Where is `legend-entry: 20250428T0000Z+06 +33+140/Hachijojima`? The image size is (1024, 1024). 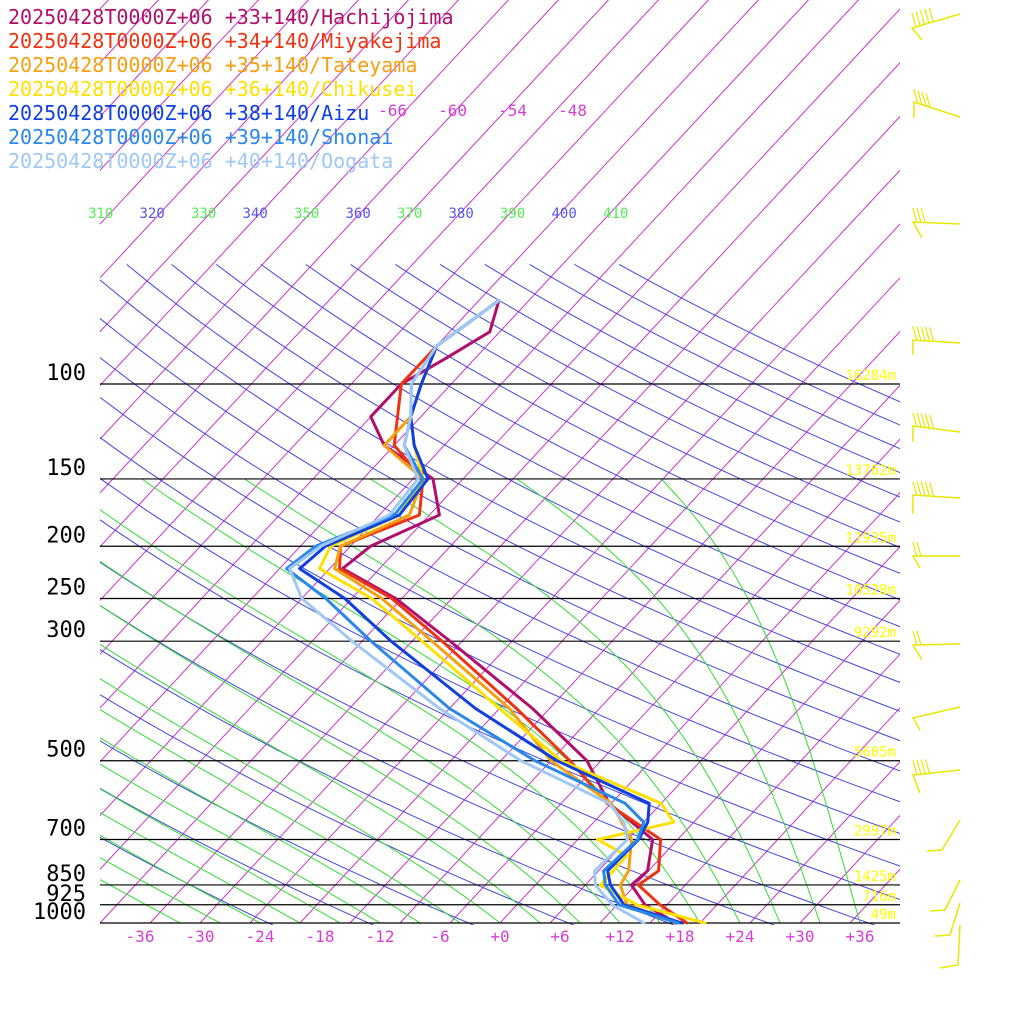
legend-entry: 20250428T0000Z+06 +33+140/Hachijojima is located at coordinates (231, 17).